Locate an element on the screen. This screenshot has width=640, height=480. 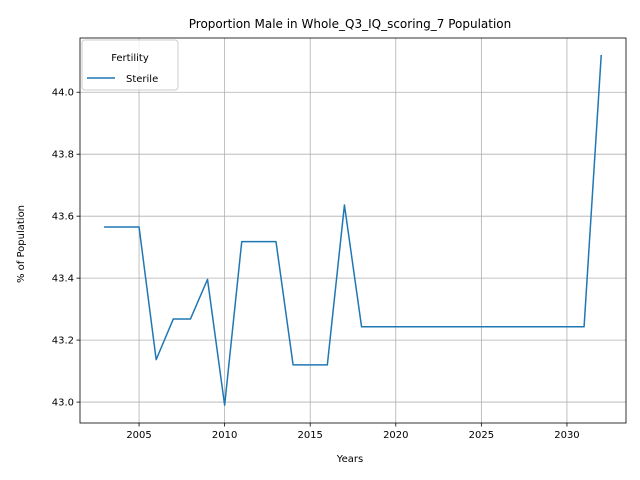
x-tick-label: 2020 is located at coordinates (395, 435).